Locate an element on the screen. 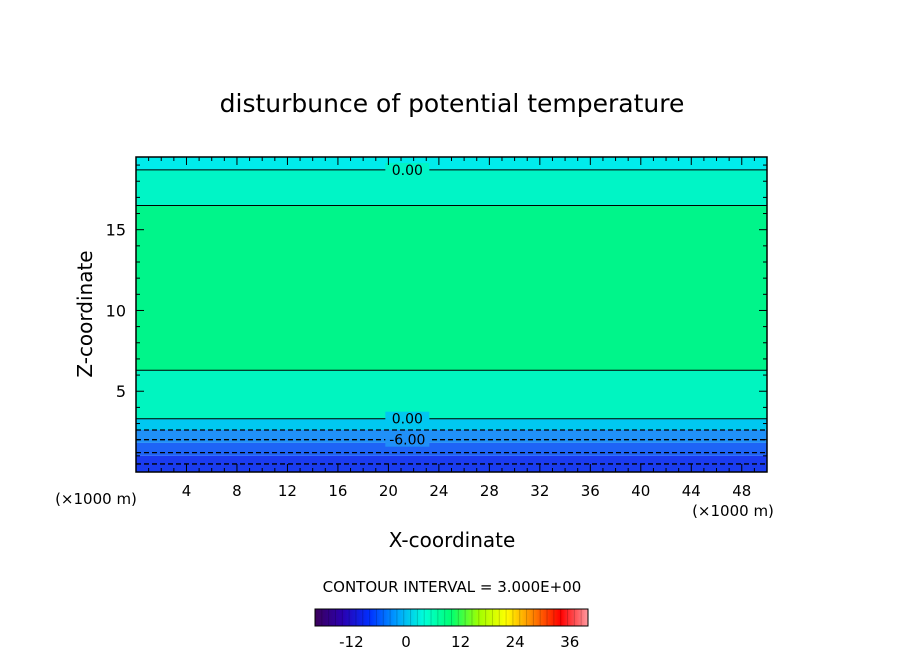 The height and width of the screenshot is (654, 904). x-tick-label: 4 is located at coordinates (187, 491).